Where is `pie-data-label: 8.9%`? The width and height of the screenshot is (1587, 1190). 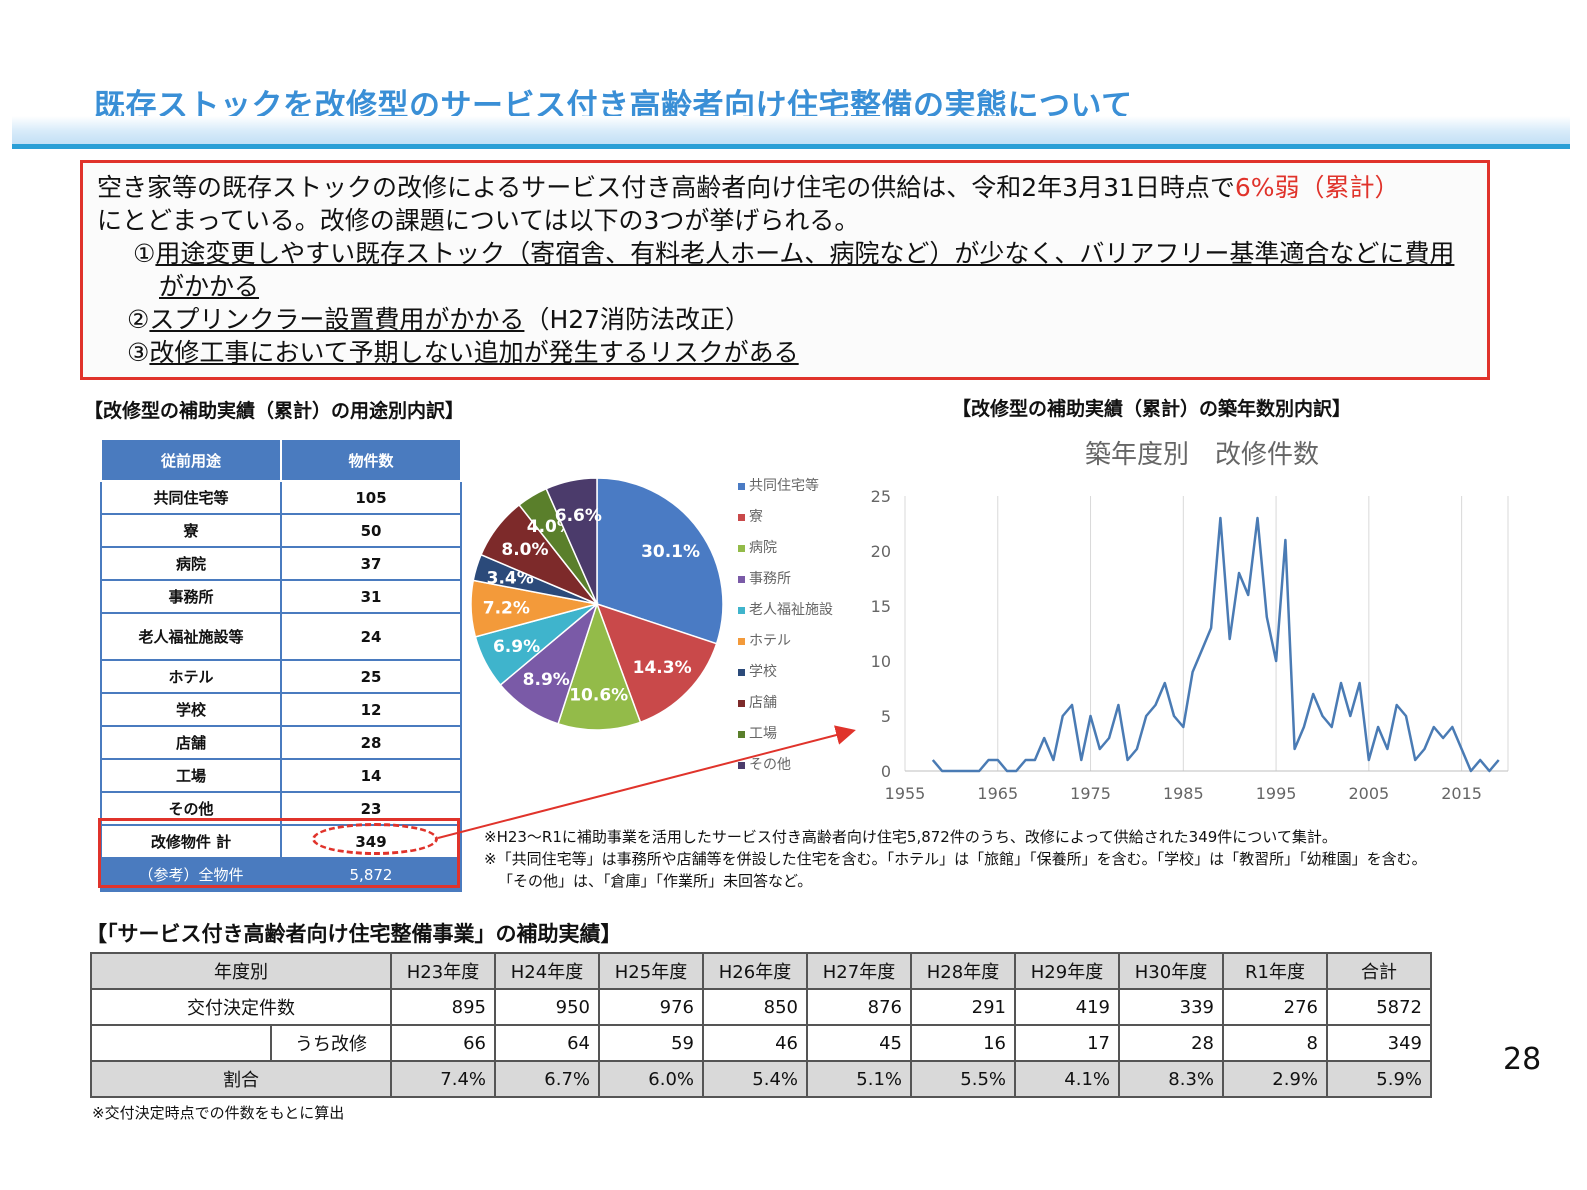 pie-data-label: 8.9% is located at coordinates (546, 680).